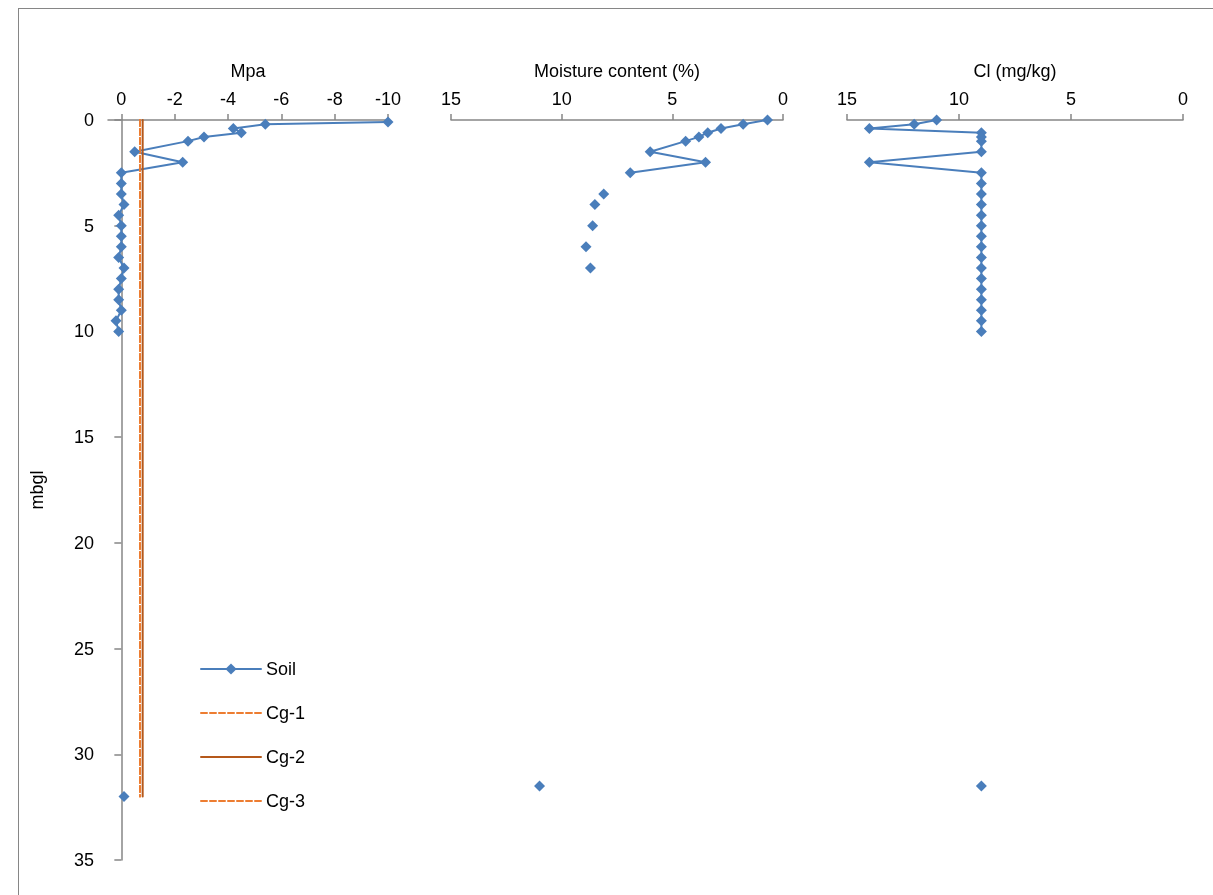  Describe the element at coordinates (617, 71) in the screenshot. I see `x-axis-title: Moisture content (%)` at that location.